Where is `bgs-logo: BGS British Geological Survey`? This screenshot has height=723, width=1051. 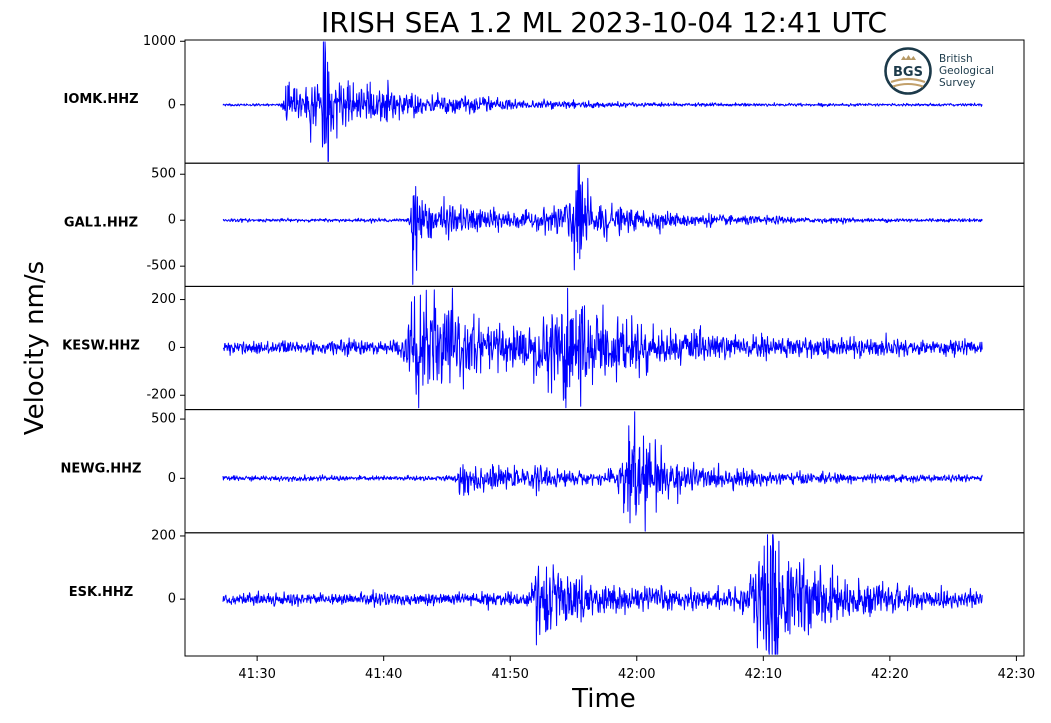
bgs-logo: BGS British Geological Survey is located at coordinates (939, 71).